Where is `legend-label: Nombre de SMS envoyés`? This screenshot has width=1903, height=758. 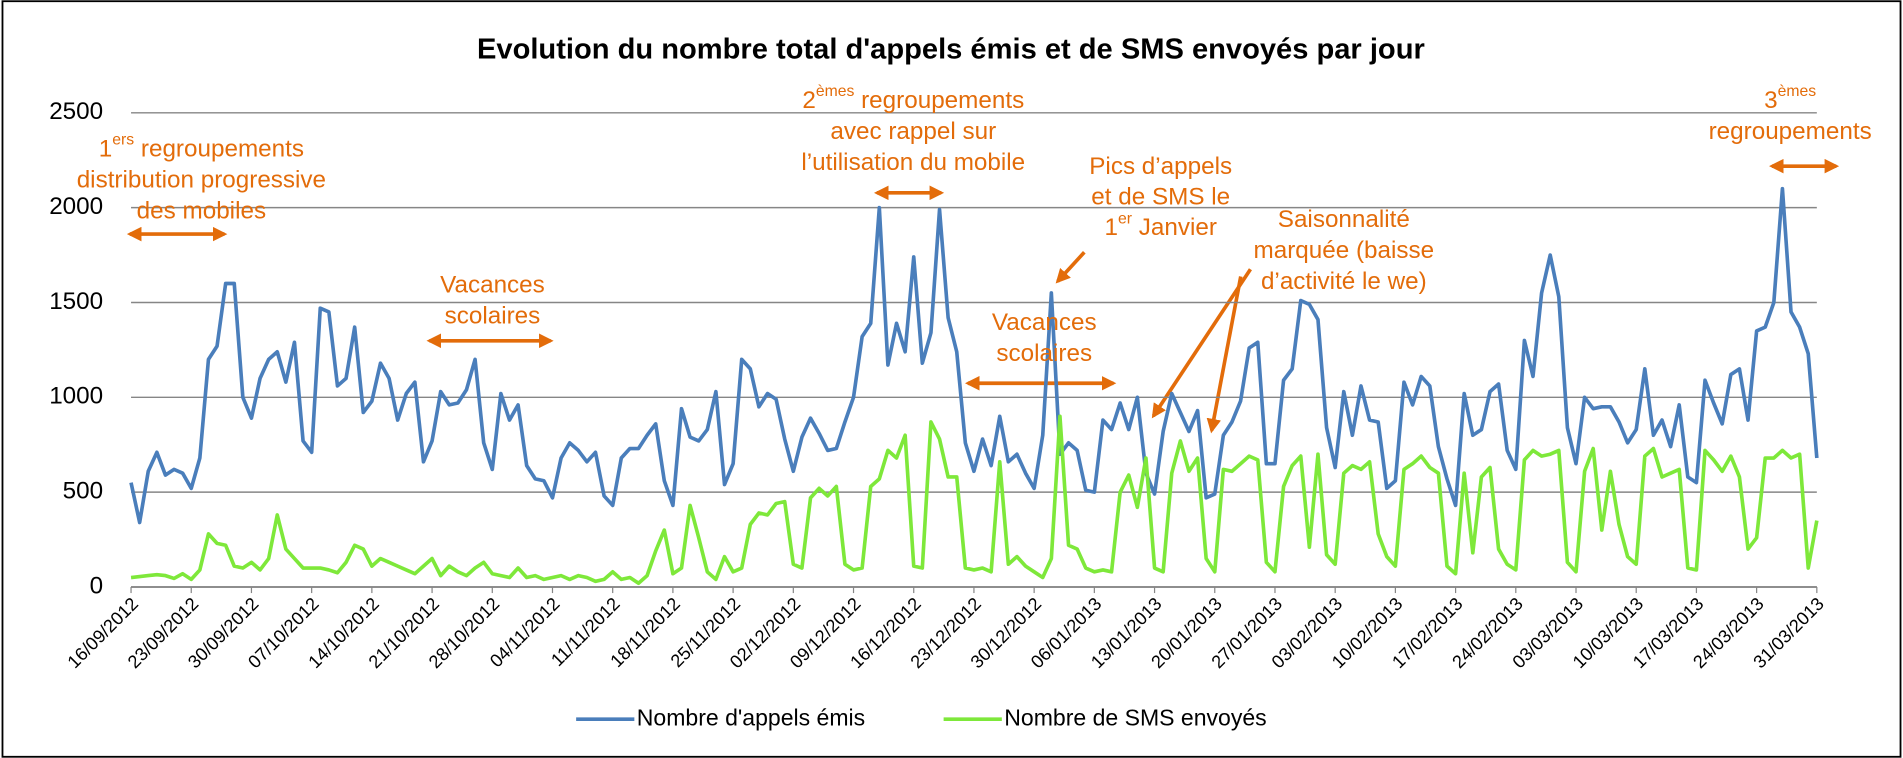 legend-label: Nombre de SMS envoyés is located at coordinates (1135, 717).